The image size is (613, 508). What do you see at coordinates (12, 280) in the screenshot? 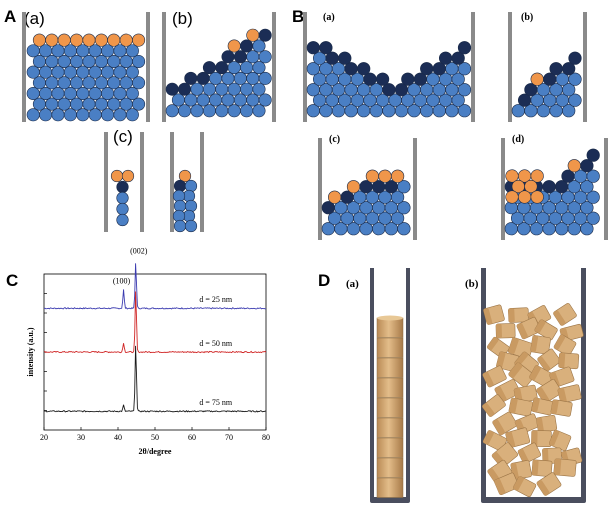
I see `panel-label-c: C` at bounding box center [12, 280].